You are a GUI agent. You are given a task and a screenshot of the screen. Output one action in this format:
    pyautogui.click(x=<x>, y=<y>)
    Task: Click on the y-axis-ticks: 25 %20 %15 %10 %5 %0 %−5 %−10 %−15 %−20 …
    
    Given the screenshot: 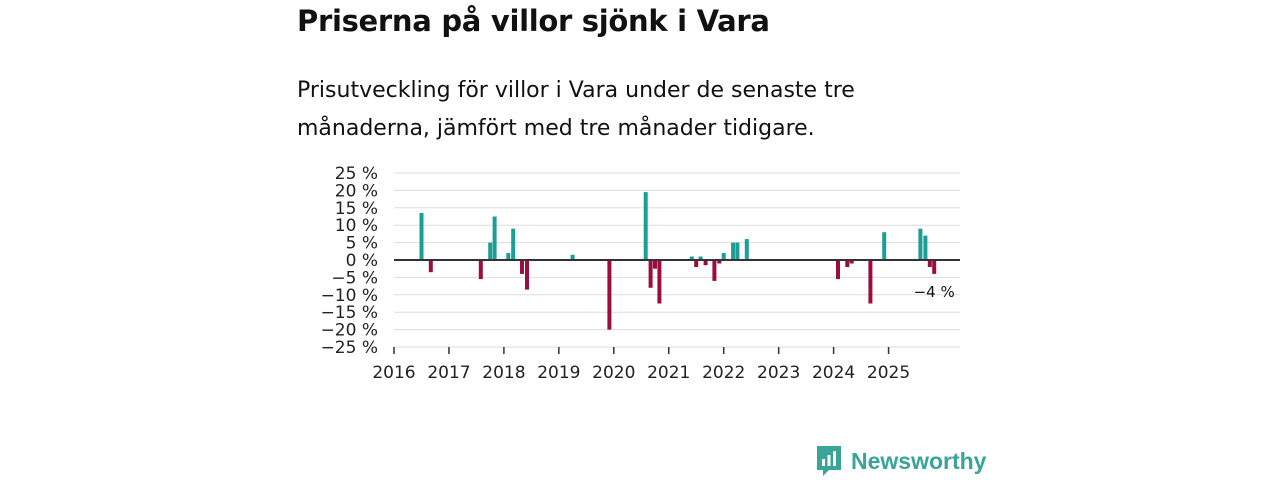 What is the action you would take?
    pyautogui.click(x=349, y=261)
    